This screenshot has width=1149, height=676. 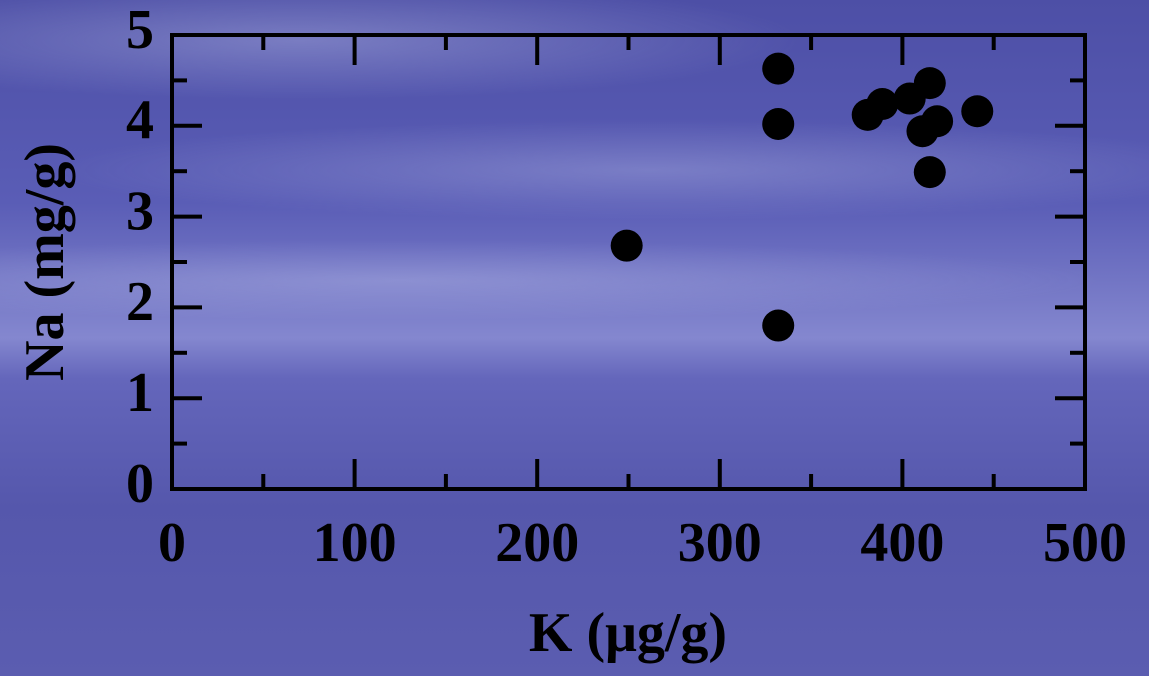 What do you see at coordinates (628, 633) in the screenshot?
I see `x-axis-label: K (μg/g)` at bounding box center [628, 633].